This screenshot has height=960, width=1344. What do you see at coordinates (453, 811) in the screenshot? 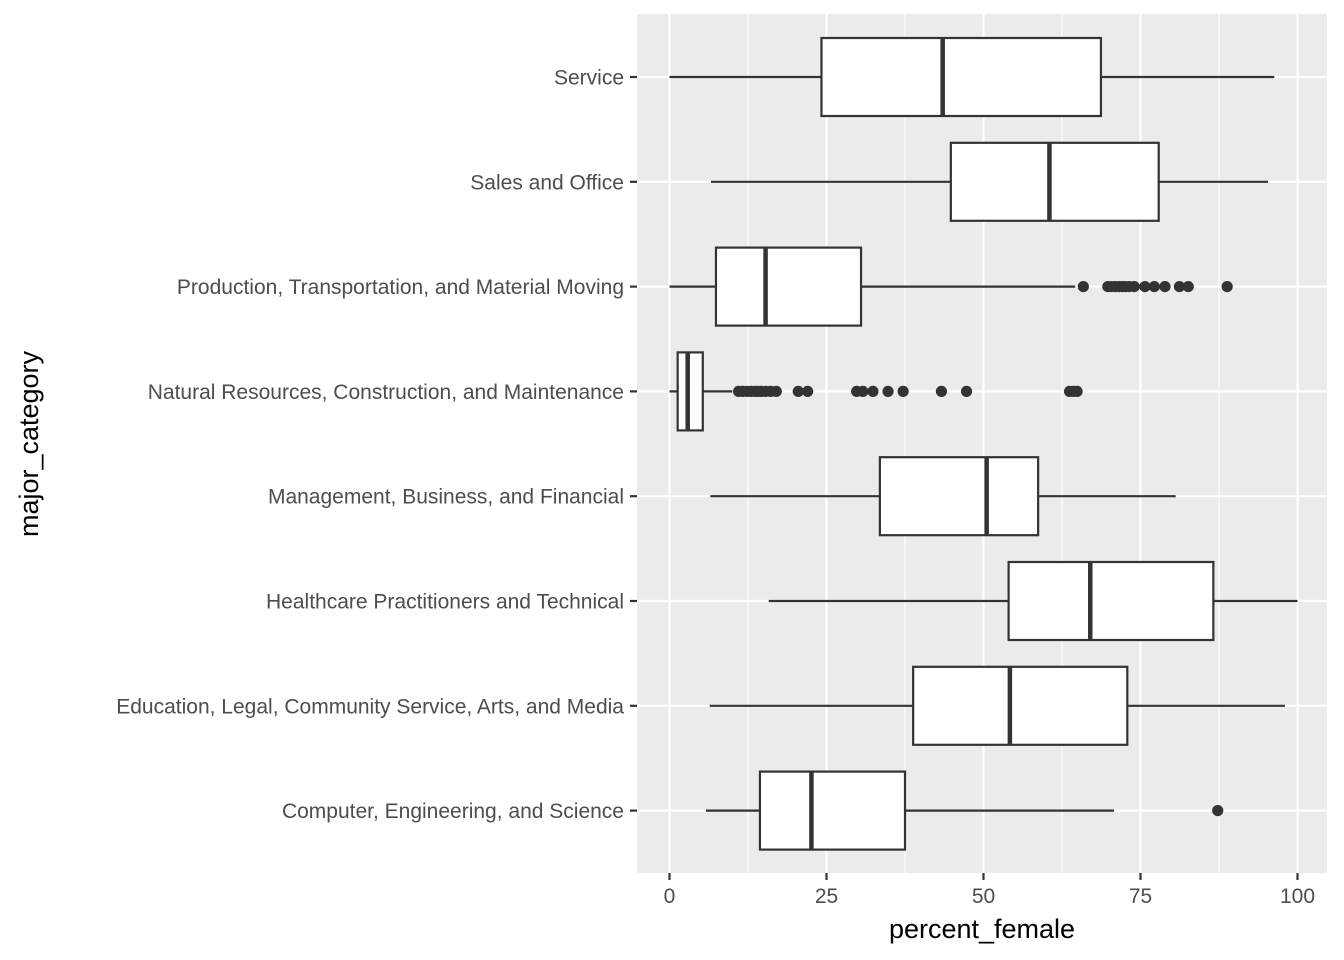
I see `y-tick-label: Computer, Engineering, and Science` at bounding box center [453, 811].